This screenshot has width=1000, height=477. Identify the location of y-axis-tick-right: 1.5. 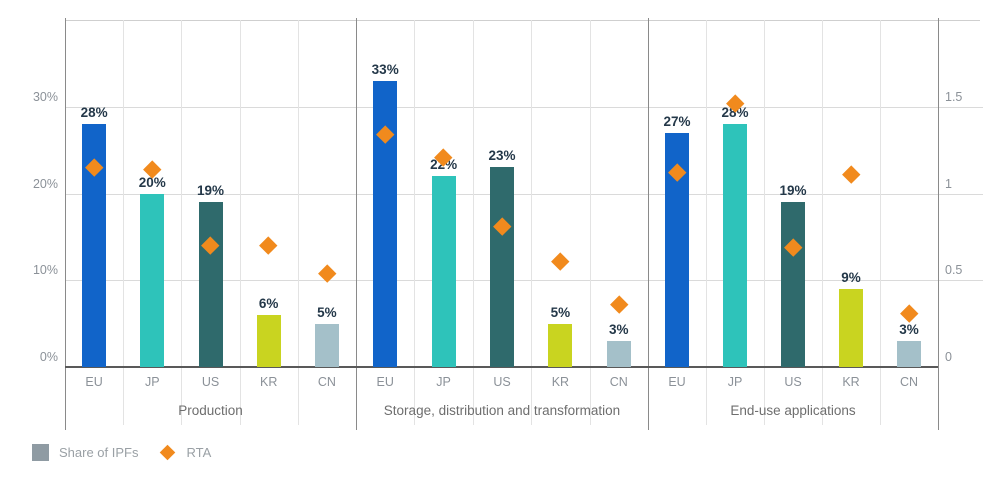
(954, 96).